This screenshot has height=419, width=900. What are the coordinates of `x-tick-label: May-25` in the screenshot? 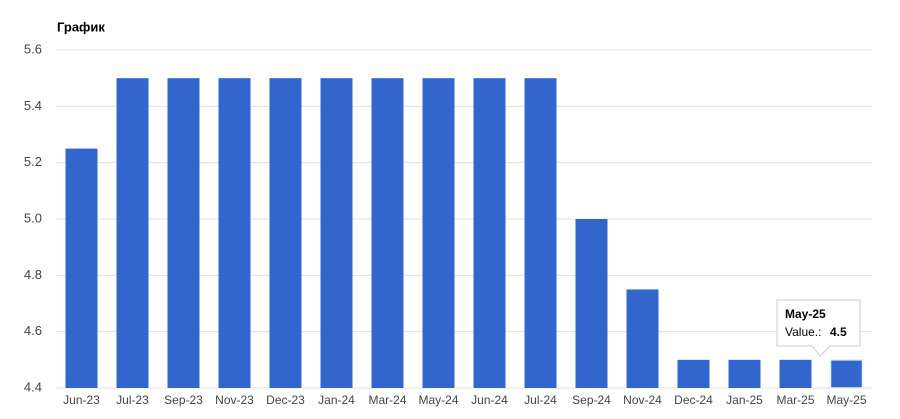 It's located at (846, 400).